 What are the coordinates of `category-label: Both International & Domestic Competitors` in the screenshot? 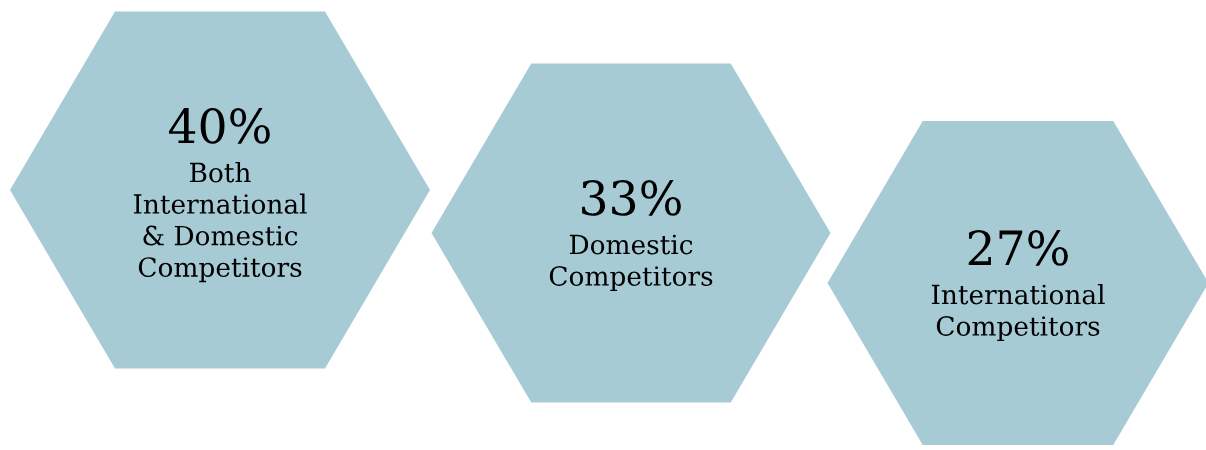 It's located at (220, 222).